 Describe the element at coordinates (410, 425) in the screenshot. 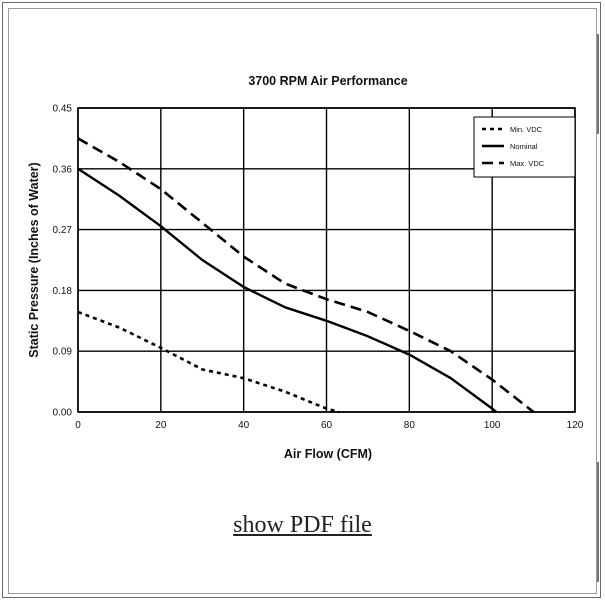

I see `x-tick-label: 80` at that location.